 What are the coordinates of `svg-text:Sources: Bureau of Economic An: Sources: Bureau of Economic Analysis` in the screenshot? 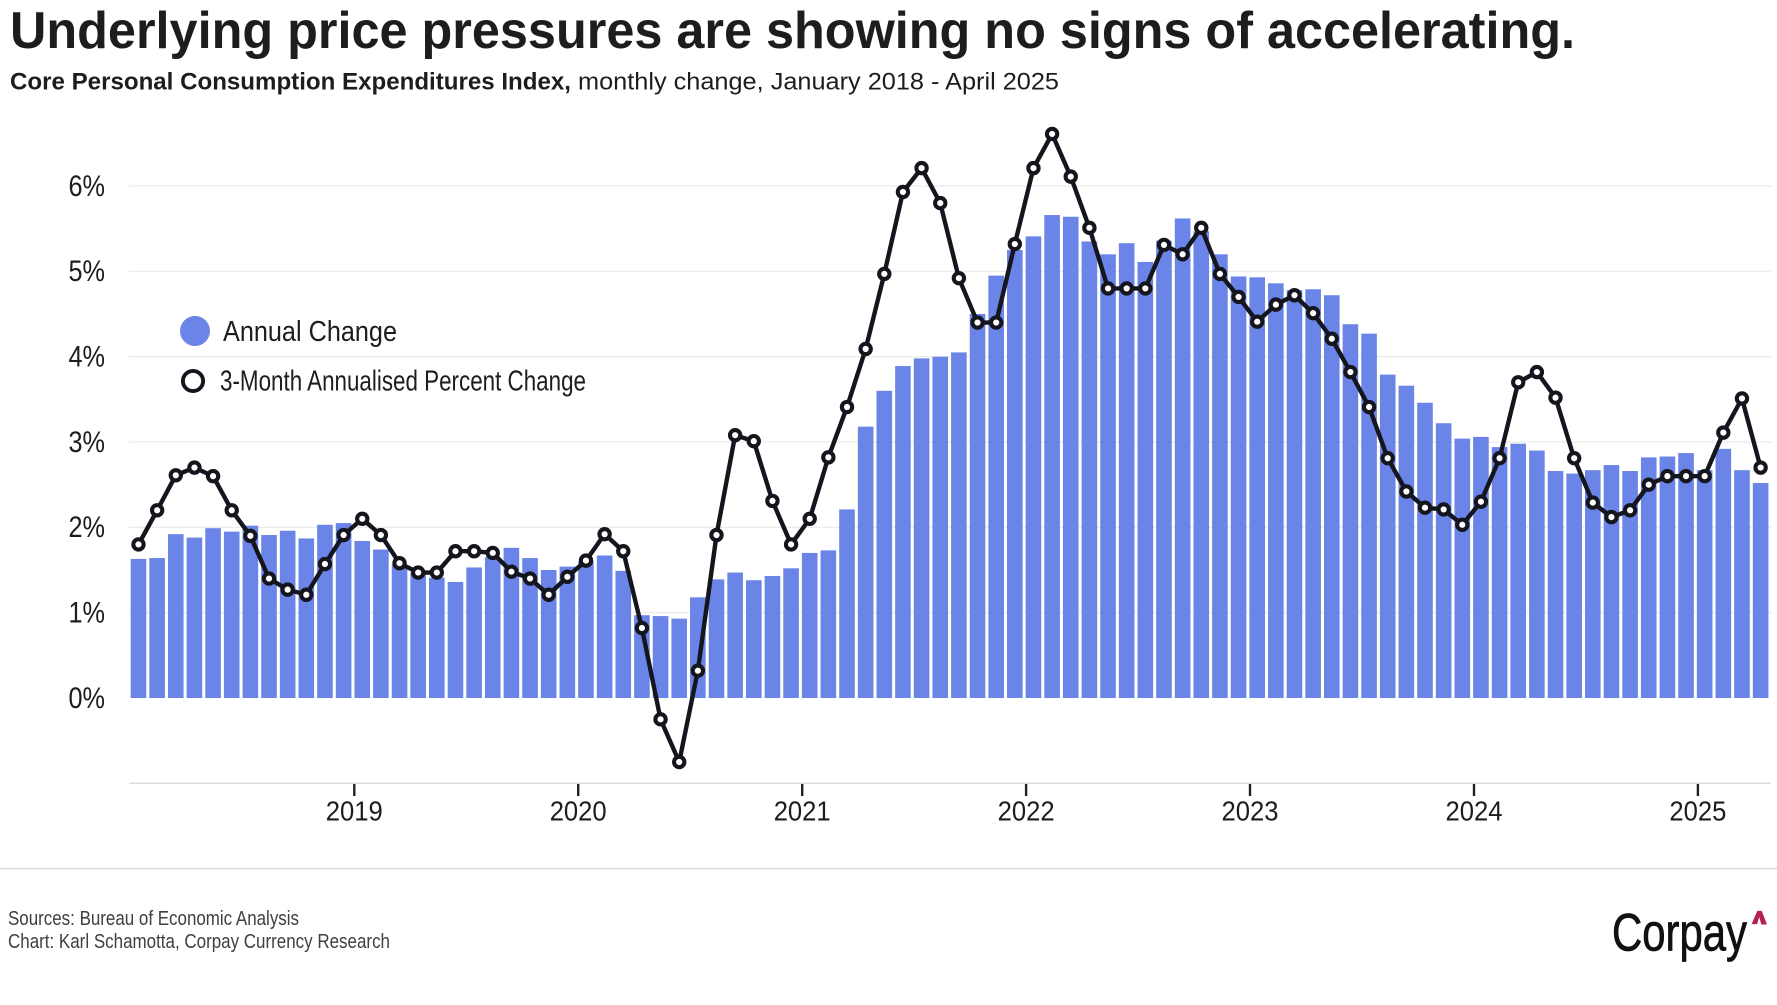 It's located at (153, 919).